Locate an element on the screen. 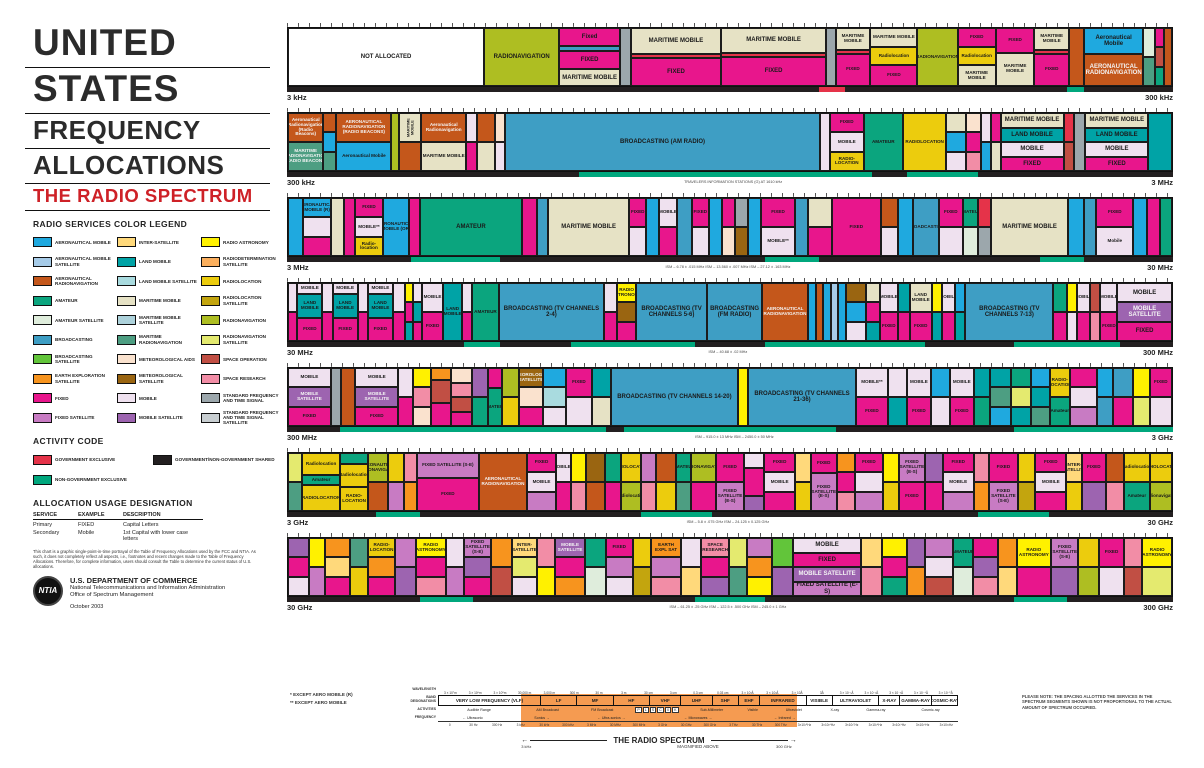  legend-label: LAND MOBILE SATELLITE is located at coordinates (168, 281).